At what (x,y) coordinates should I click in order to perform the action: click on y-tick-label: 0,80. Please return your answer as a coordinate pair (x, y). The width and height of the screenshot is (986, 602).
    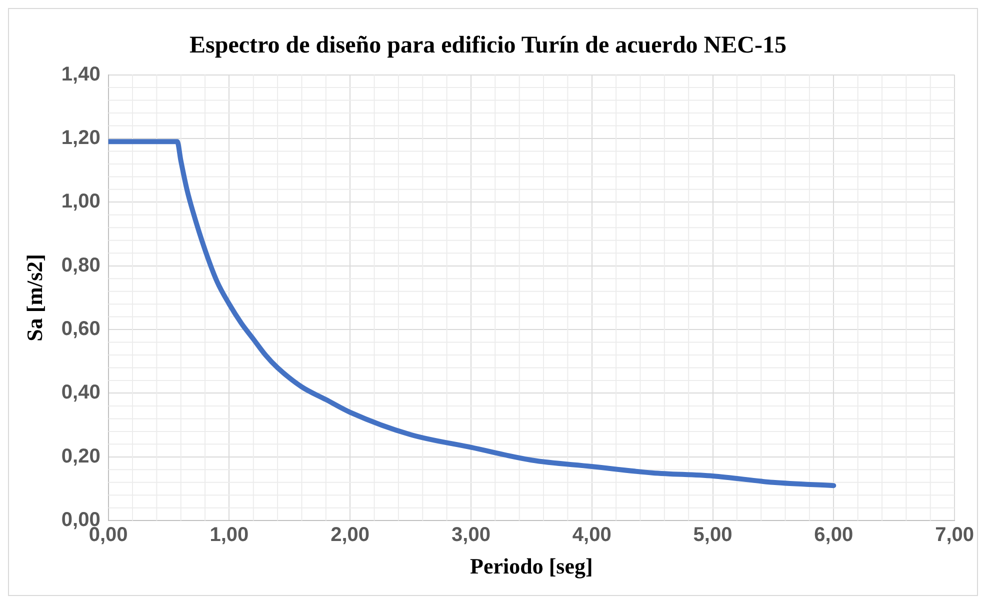
    Looking at the image, I should click on (80, 265).